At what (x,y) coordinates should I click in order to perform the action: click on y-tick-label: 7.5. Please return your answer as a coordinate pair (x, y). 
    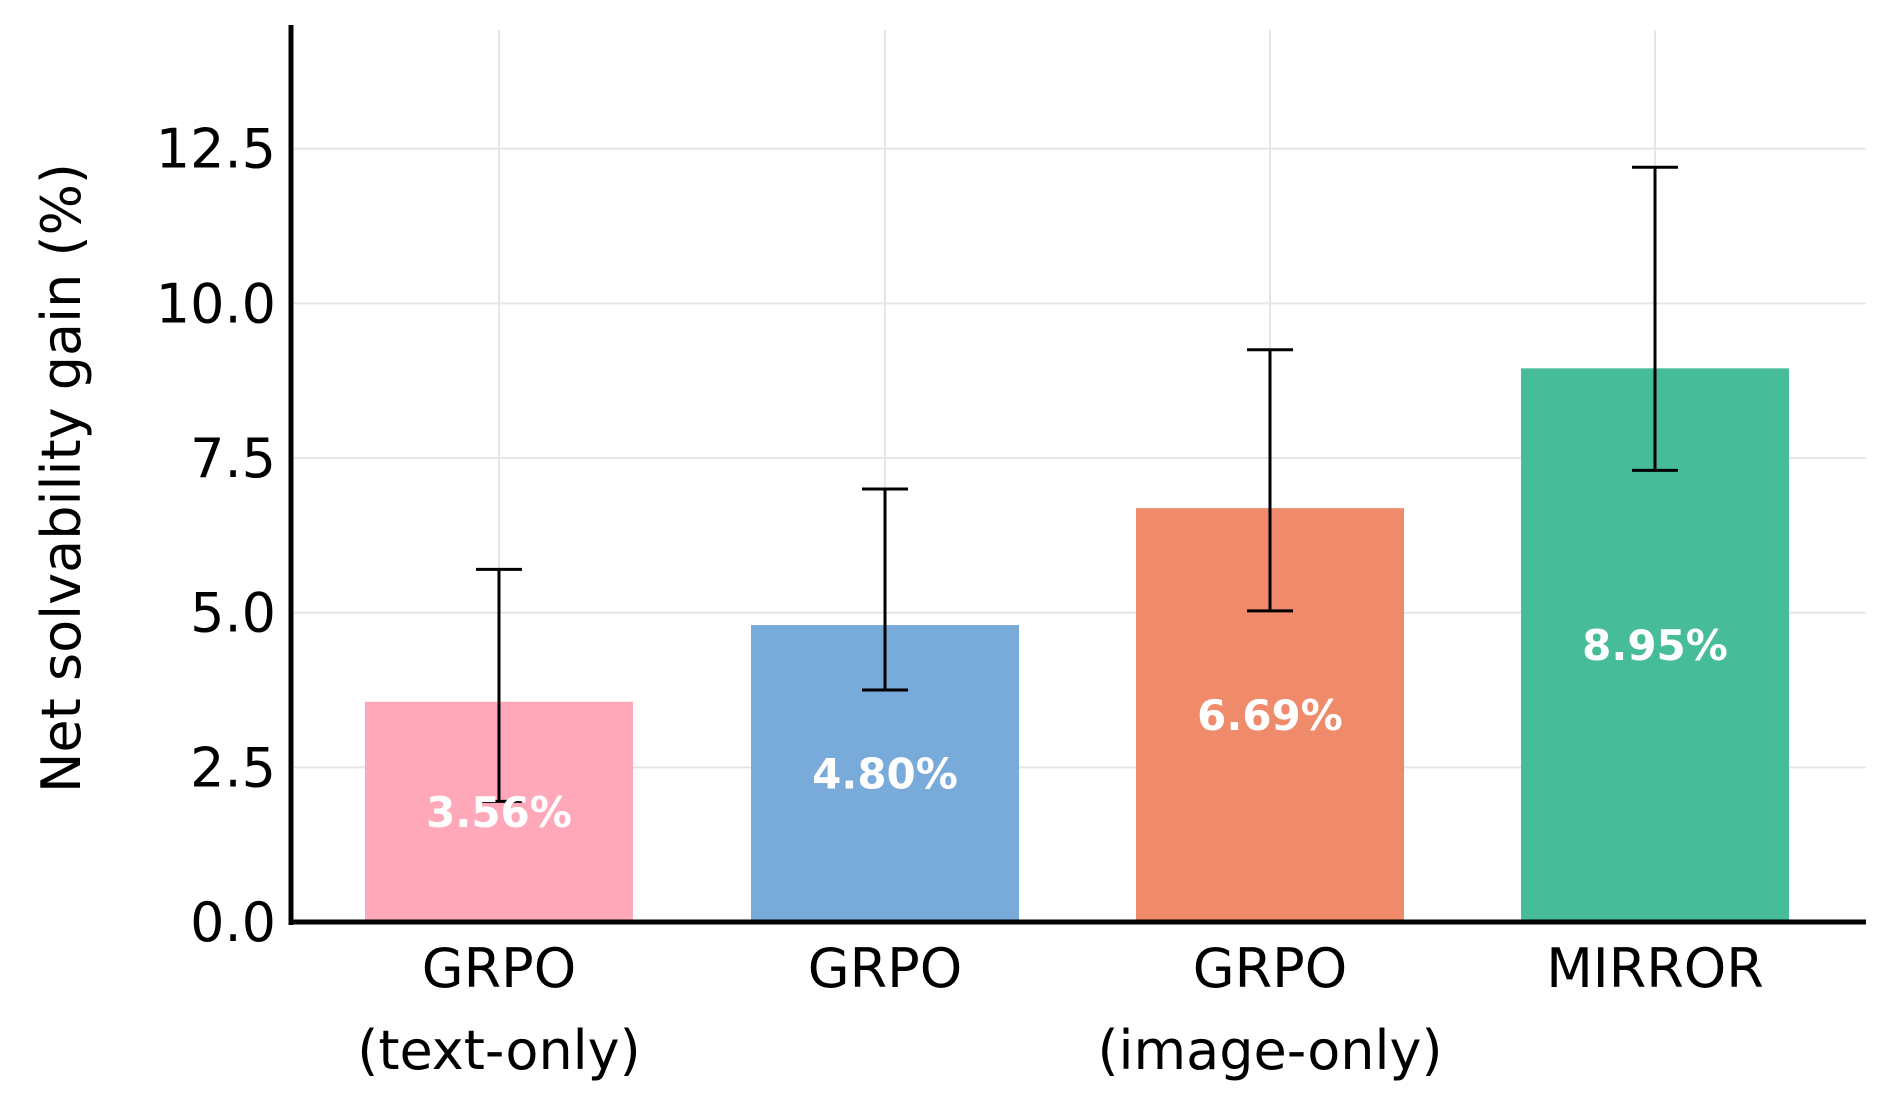
    Looking at the image, I should click on (233, 458).